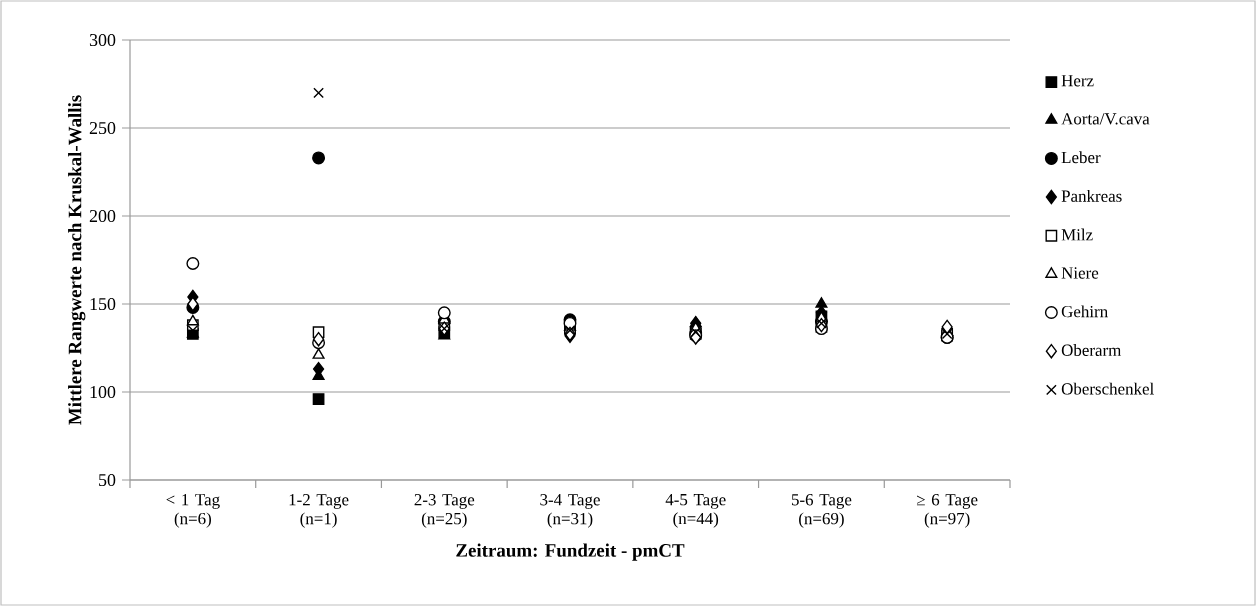  Describe the element at coordinates (1091, 350) in the screenshot. I see `legend-label: Oberarm` at that location.